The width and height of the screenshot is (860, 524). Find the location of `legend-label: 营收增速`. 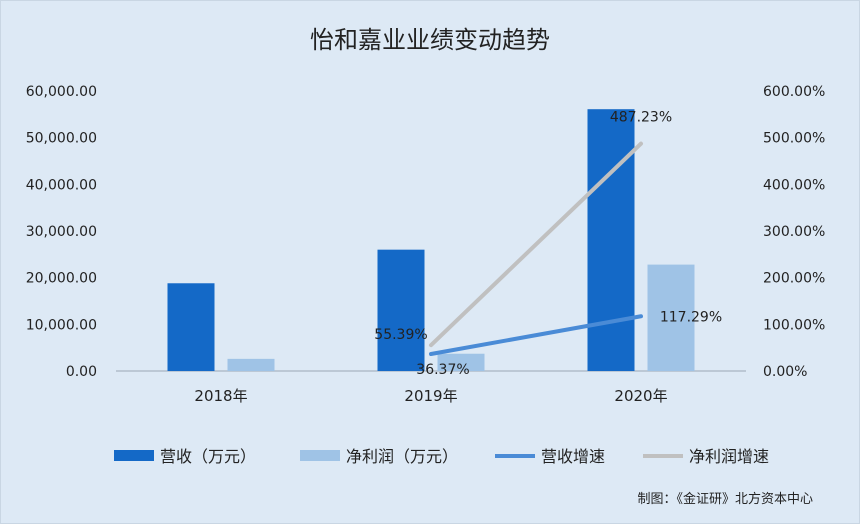

legend-label: 营收增速 is located at coordinates (573, 456).